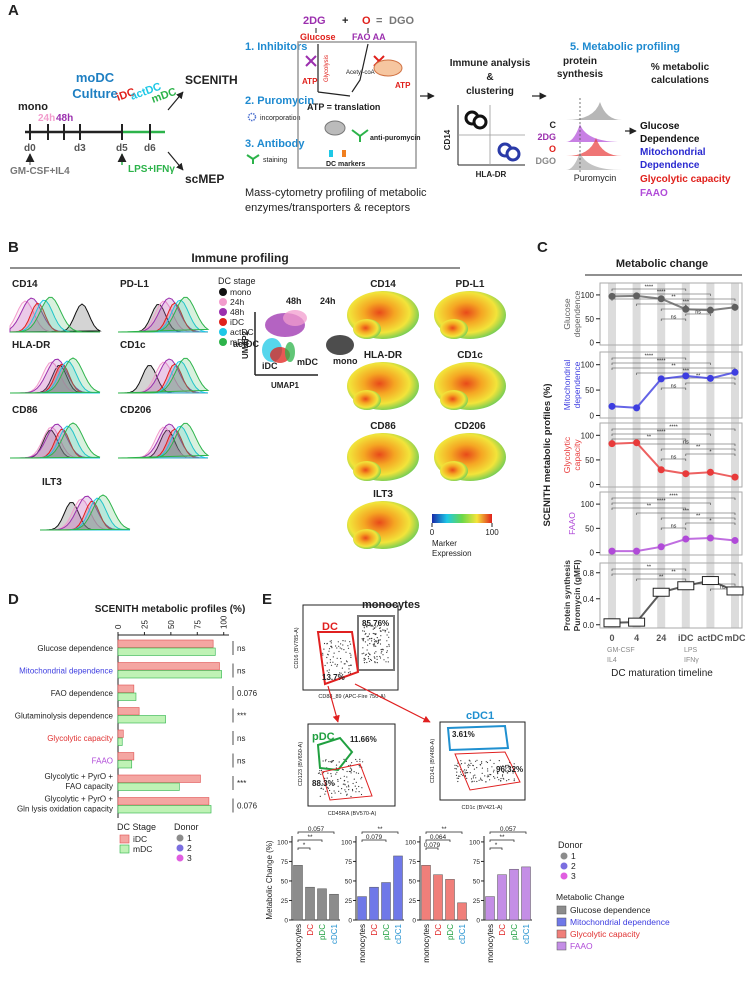 This screenshot has height=996, width=747. What do you see at coordinates (343, 70) in the screenshot?
I see `pathway-arrow` at bounding box center [343, 70].